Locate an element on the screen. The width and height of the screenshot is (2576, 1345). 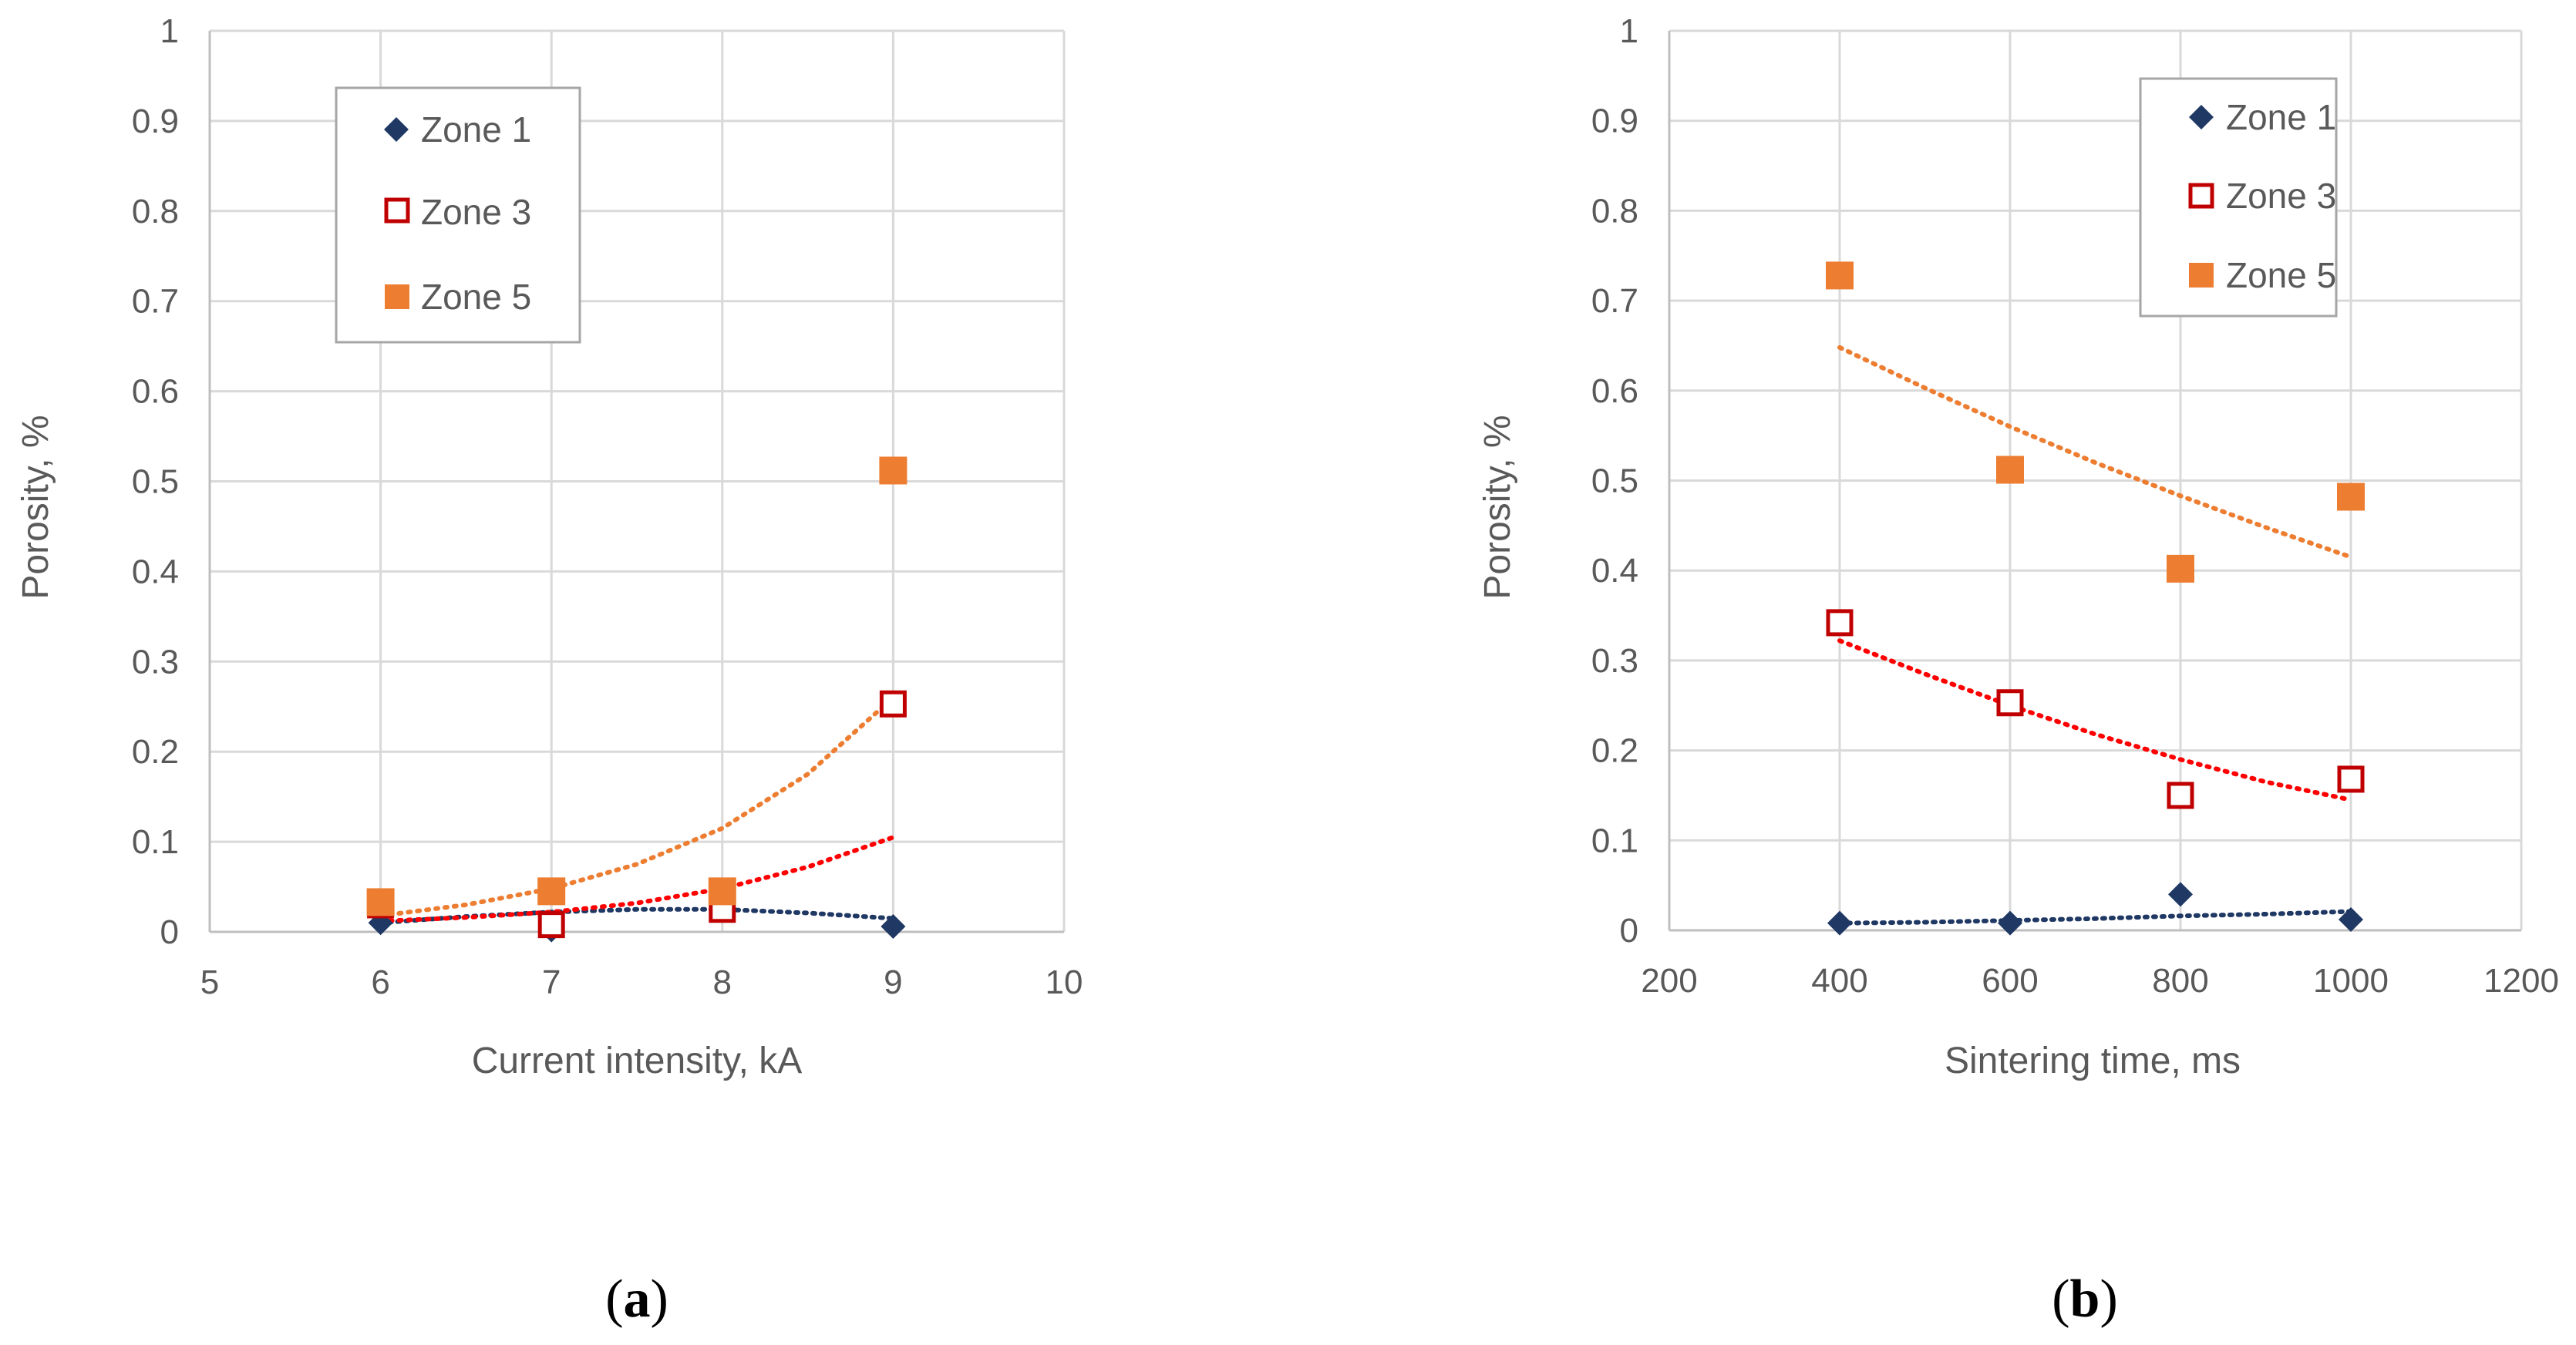
chart-b-legend-item-zone-1: Zone 1 is located at coordinates (2262, 117).